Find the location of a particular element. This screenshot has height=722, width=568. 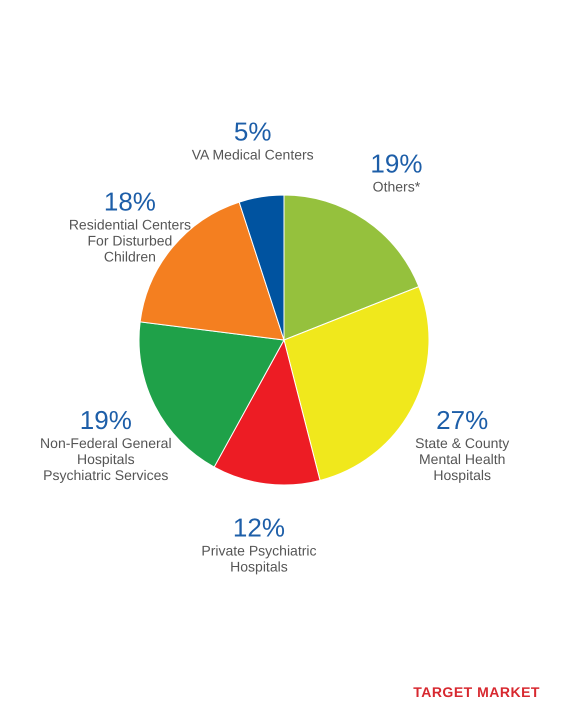

slice-label: Private Psychiatric Hospitals is located at coordinates (259, 558).